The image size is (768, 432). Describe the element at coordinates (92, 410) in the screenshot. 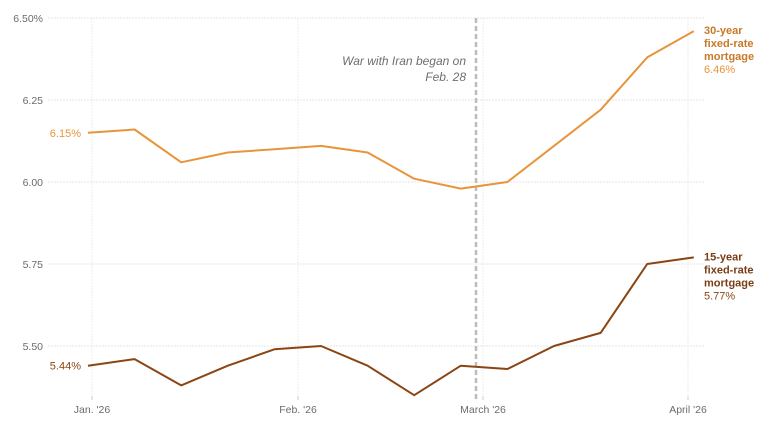

I see `x-tick-label: Jan. '26` at that location.